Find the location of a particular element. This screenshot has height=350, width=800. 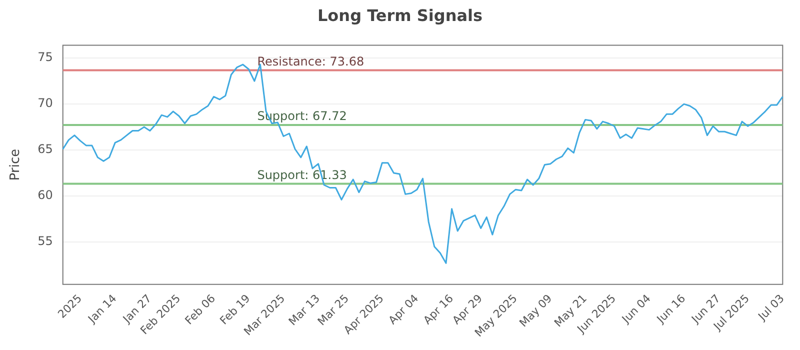

y-axis-title: Price is located at coordinates (16, 164).